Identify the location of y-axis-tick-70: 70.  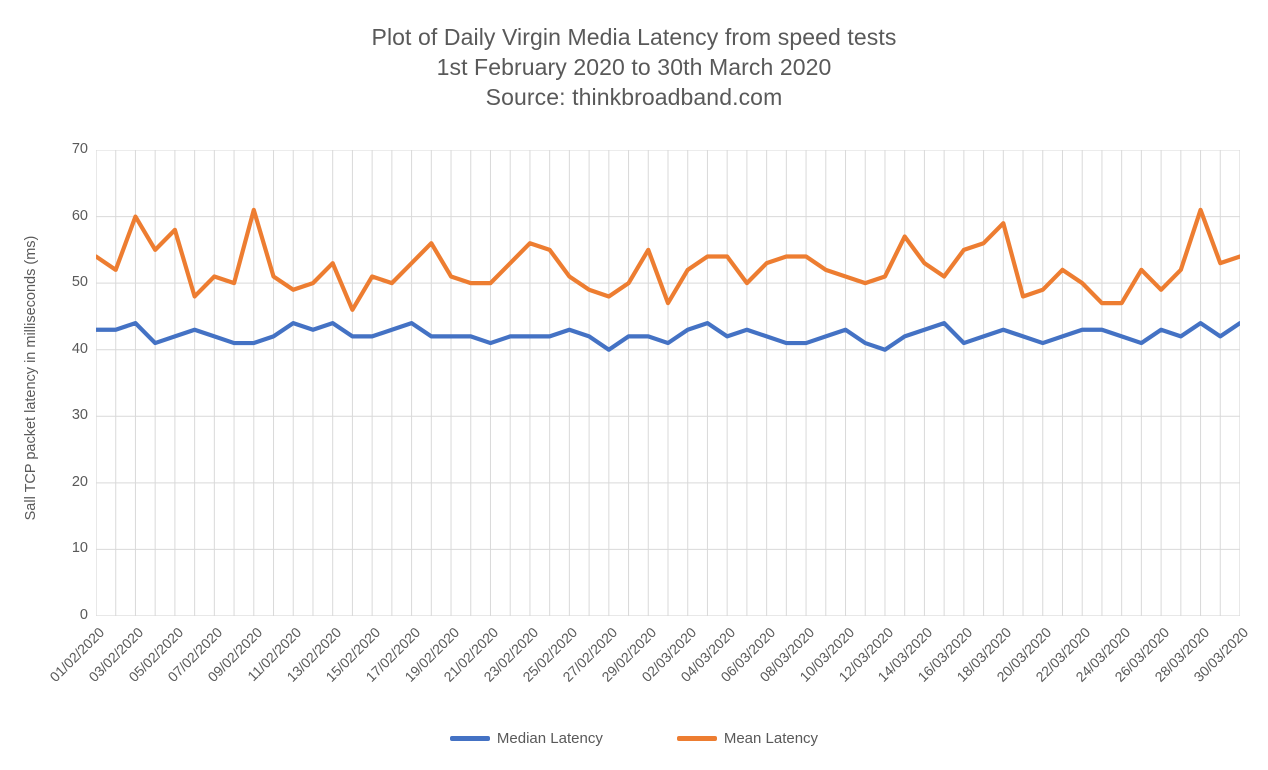
(79, 149).